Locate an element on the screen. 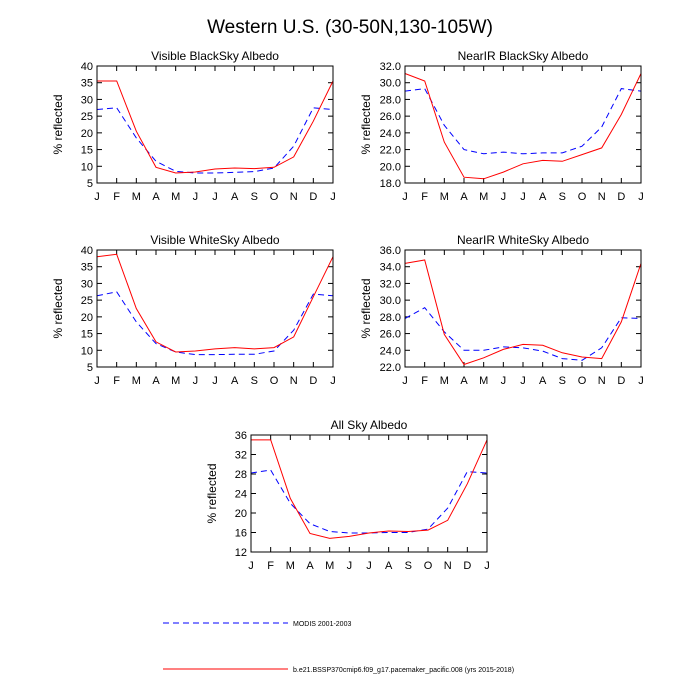 The height and width of the screenshot is (700, 700). y-tick-label: 10 is located at coordinates (87, 351).